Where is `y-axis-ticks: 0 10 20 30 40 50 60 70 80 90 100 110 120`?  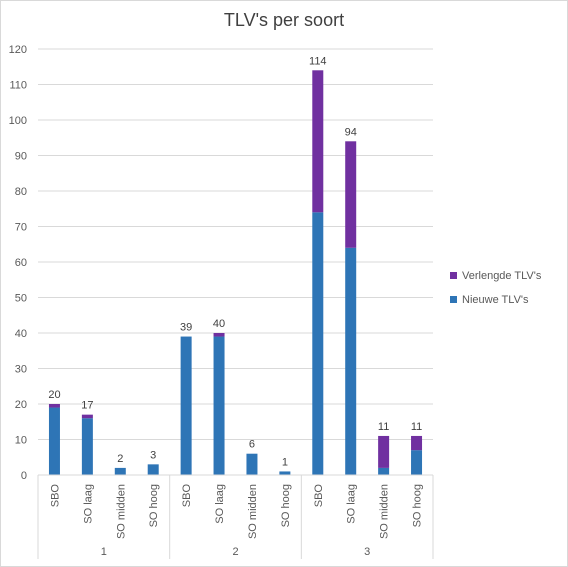
y-axis-ticks: 0 10 20 30 40 50 60 70 80 90 100 110 120 is located at coordinates (18, 263).